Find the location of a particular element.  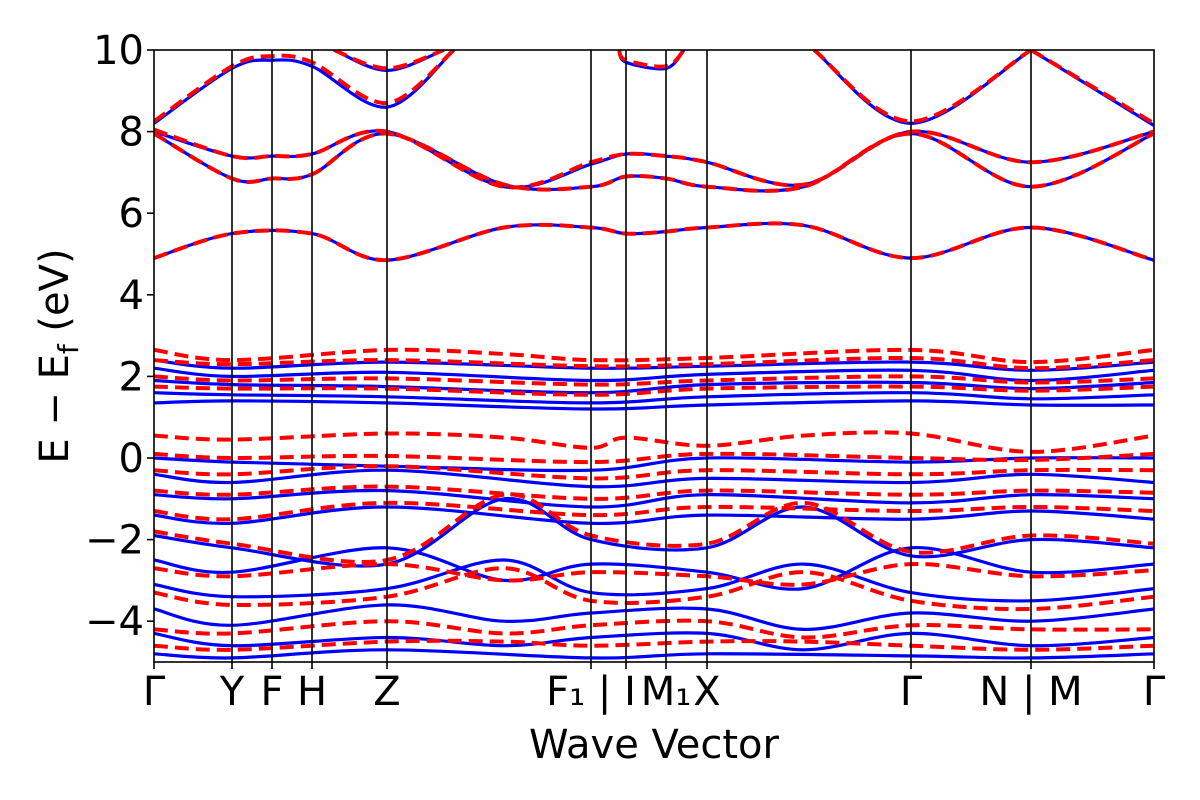

y-tick-label: 8 is located at coordinates (131, 133).